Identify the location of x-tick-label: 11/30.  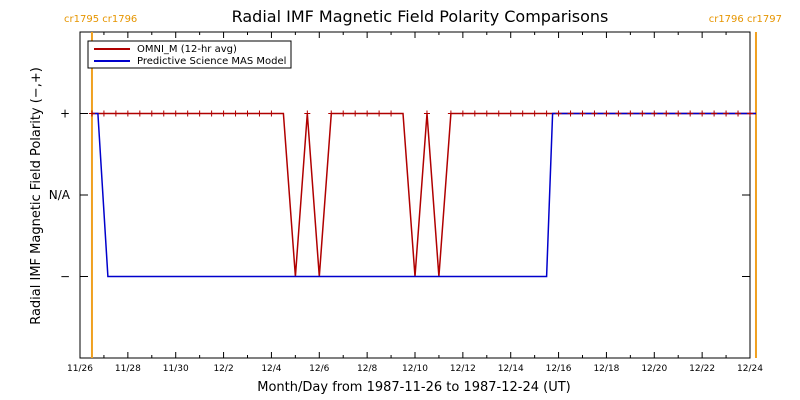
(176, 369).